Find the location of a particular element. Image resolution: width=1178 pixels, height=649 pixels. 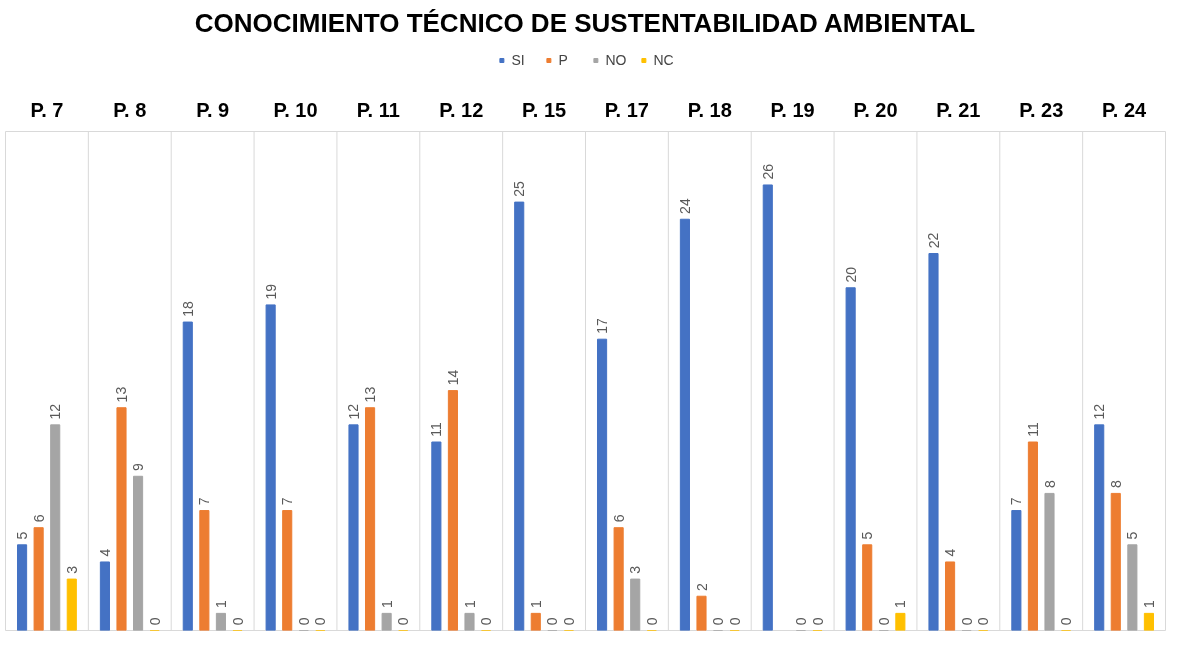

data-label: 24 is located at coordinates (684, 206).